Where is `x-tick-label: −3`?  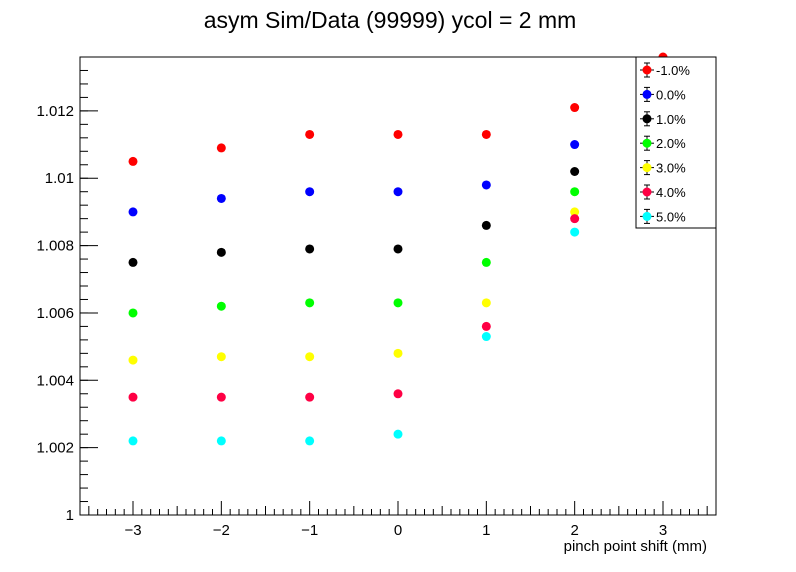
x-tick-label: −3 is located at coordinates (132, 530).